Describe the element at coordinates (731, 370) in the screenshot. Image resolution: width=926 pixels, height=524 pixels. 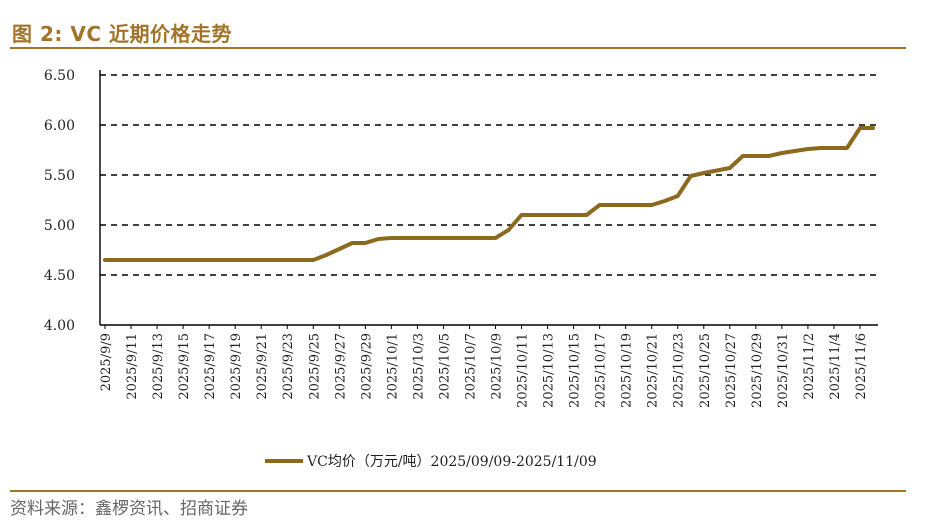
I see `x-tick-label: 2025/10/27` at that location.